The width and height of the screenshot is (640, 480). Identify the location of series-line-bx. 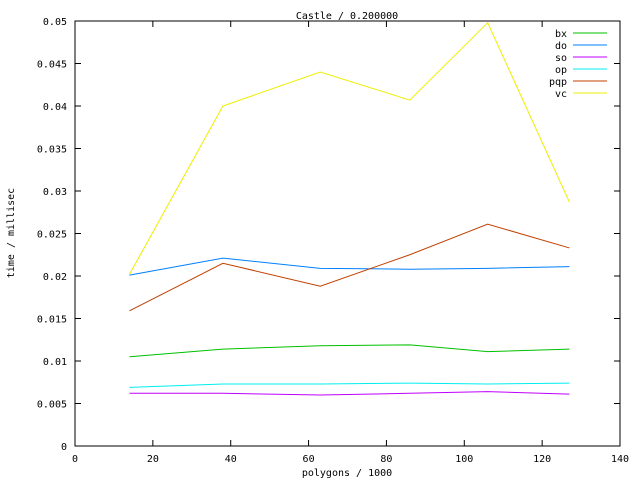
(349, 351).